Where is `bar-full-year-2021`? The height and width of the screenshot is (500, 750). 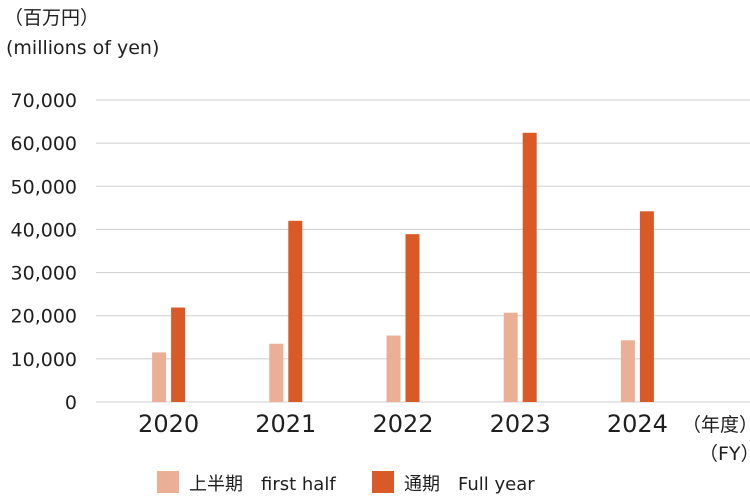 bar-full-year-2021 is located at coordinates (295, 311).